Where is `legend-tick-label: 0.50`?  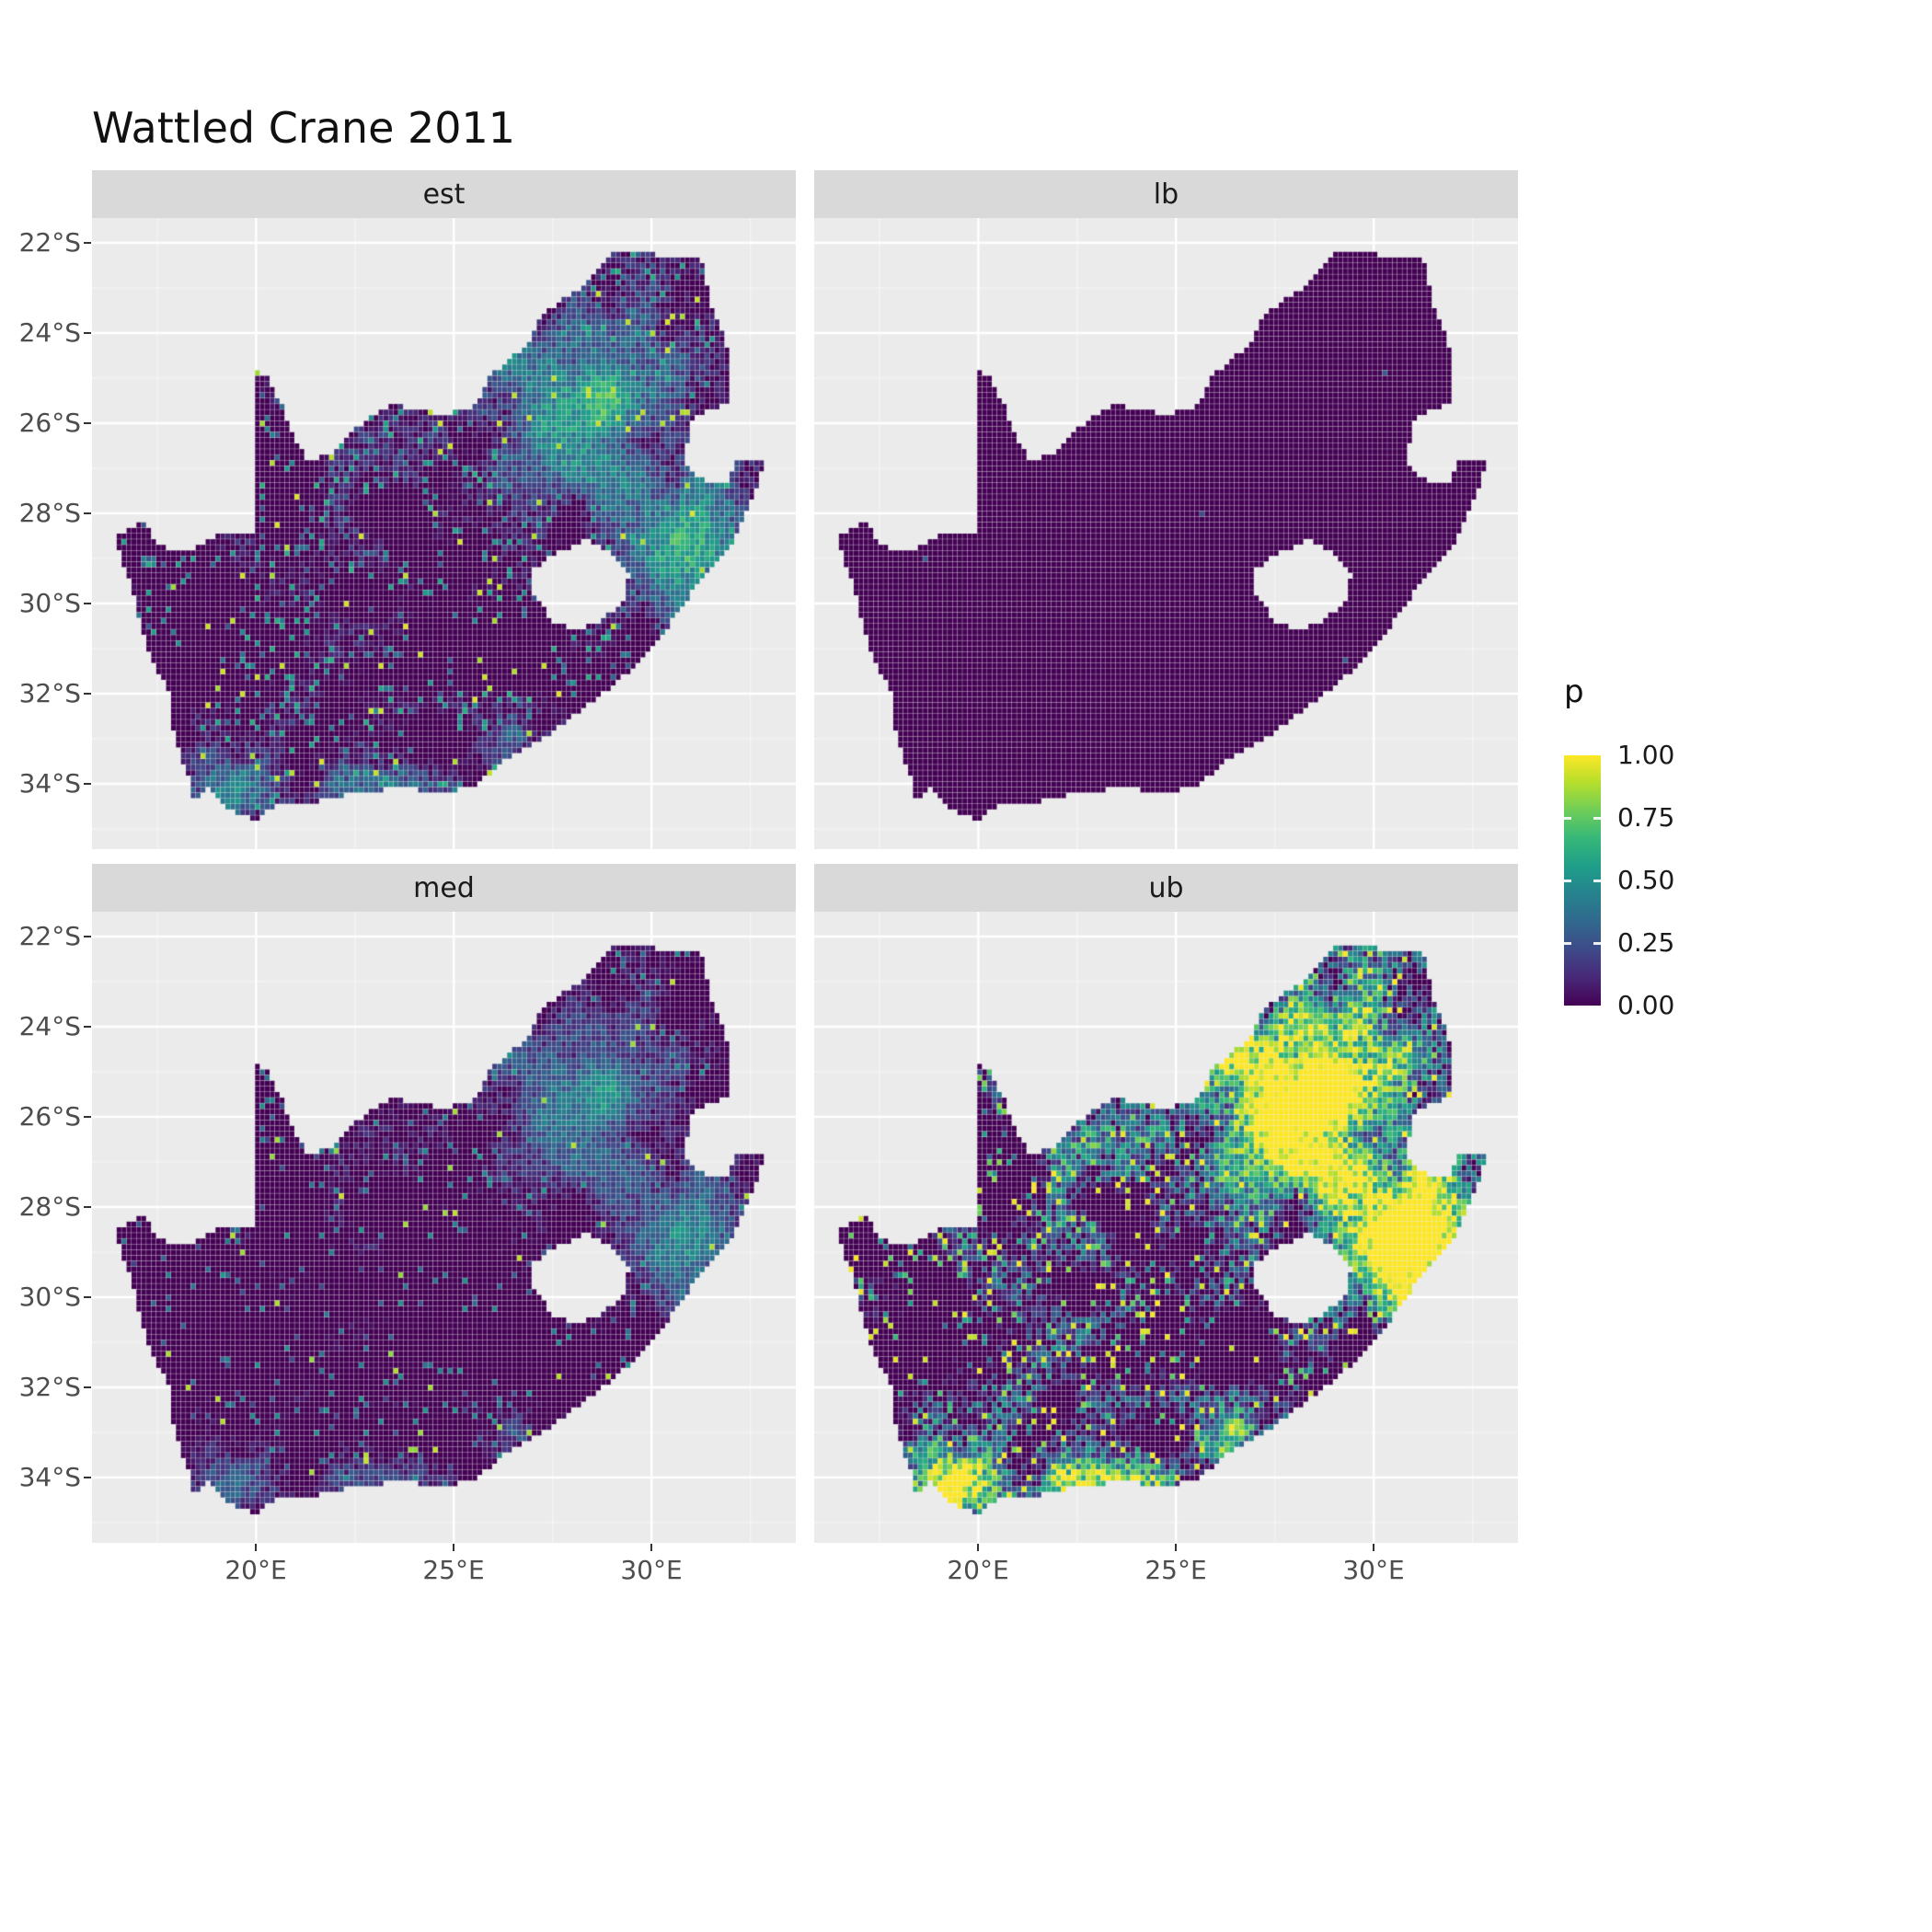
legend-tick-label: 0.50 is located at coordinates (1646, 880).